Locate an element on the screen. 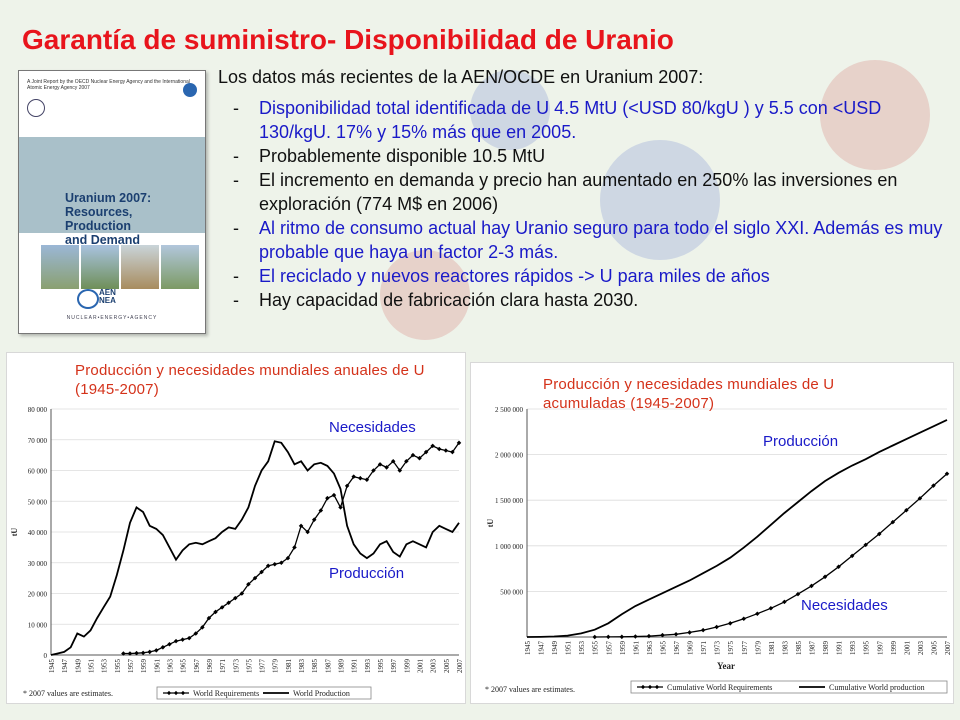 The height and width of the screenshot is (720, 960). x-tick-label: 1973 is located at coordinates (236, 666).